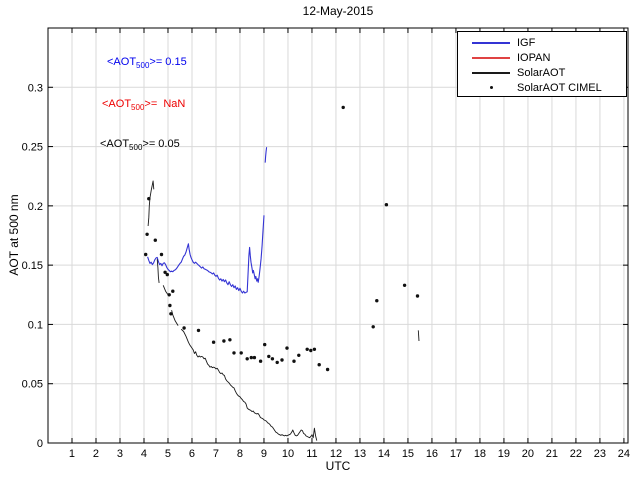 This screenshot has height=480, width=640. I want to click on x-tick-label: 14, so click(384, 454).